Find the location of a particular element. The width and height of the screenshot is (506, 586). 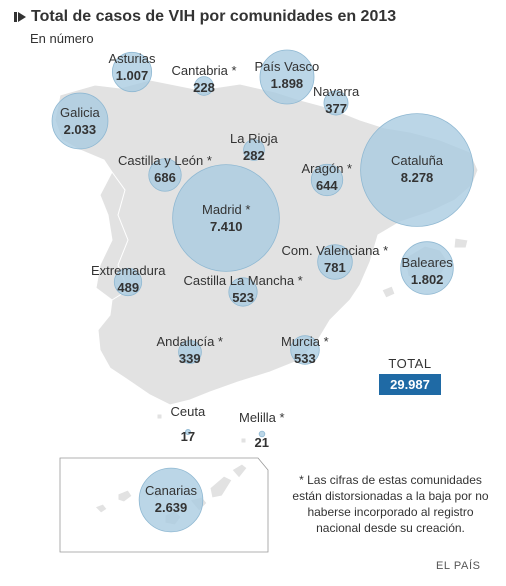

region-label-extremadura: Extremadura 489 is located at coordinates (128, 279).